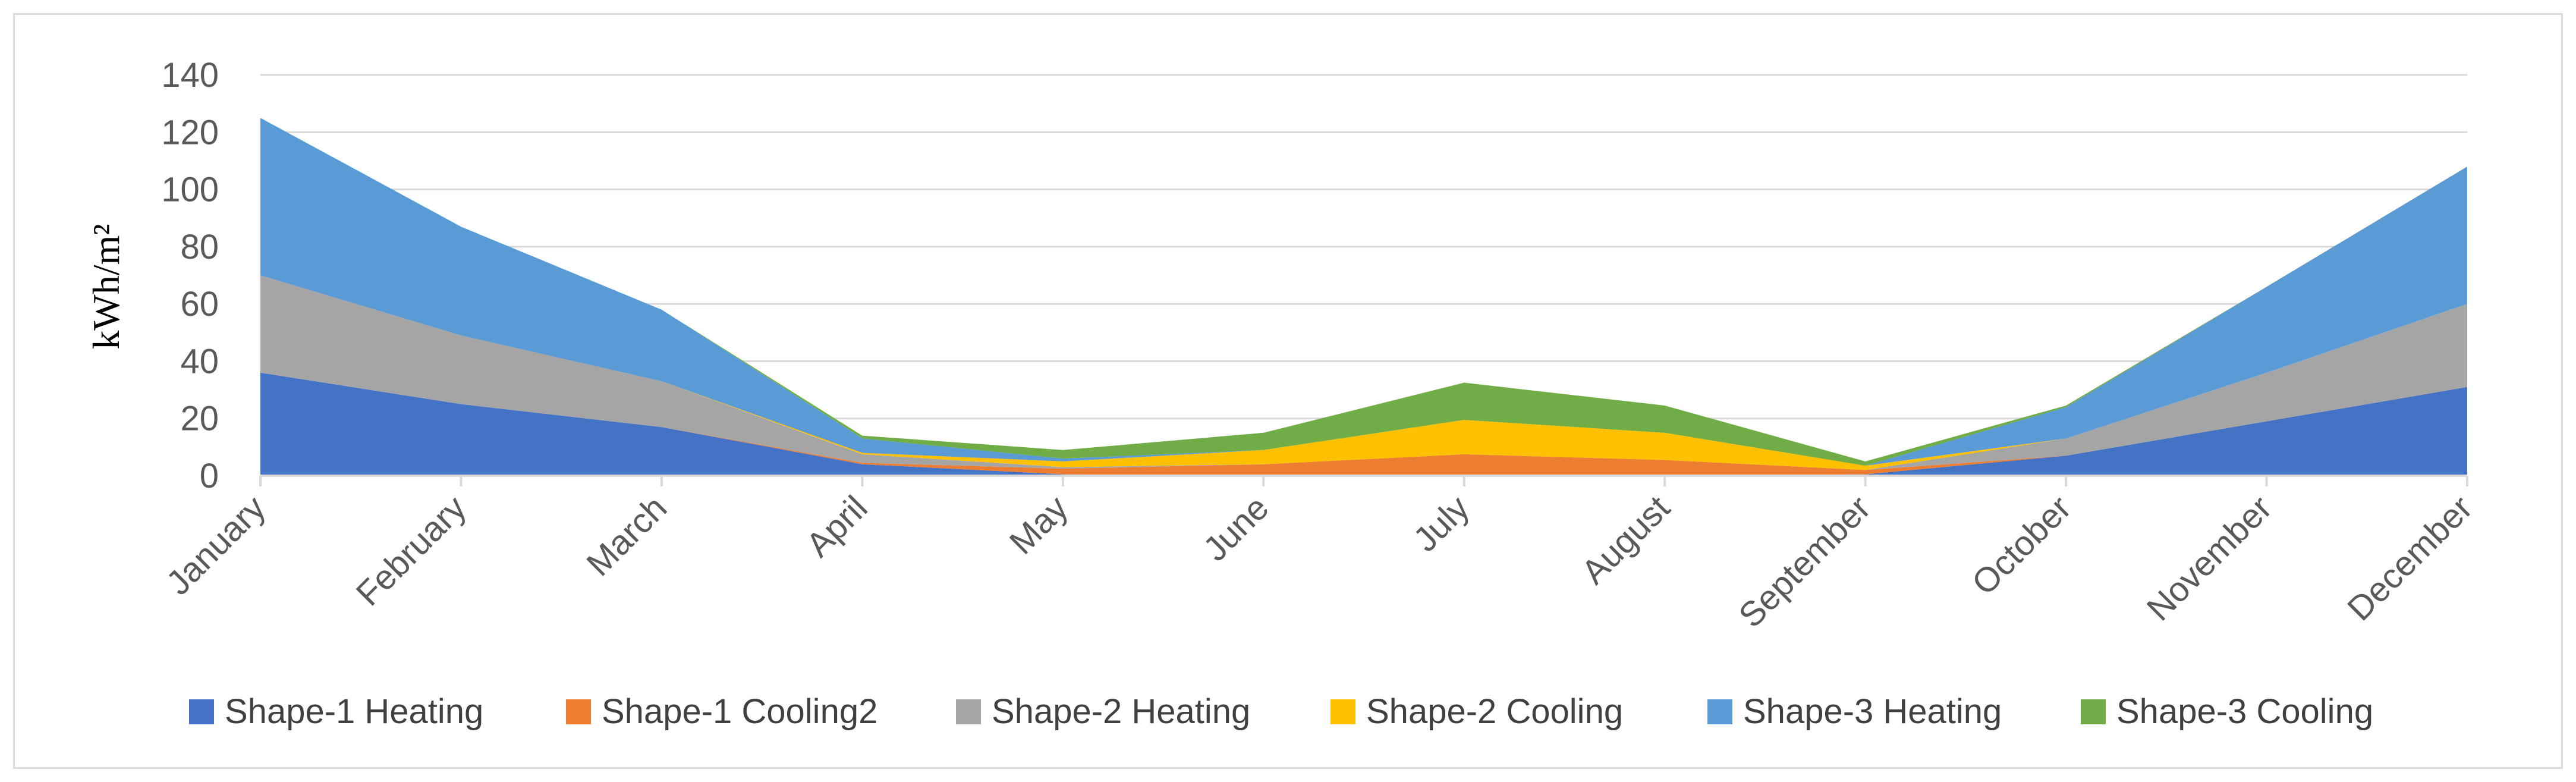  What do you see at coordinates (354, 711) in the screenshot?
I see `legend-label: Shape-1 Heating` at bounding box center [354, 711].